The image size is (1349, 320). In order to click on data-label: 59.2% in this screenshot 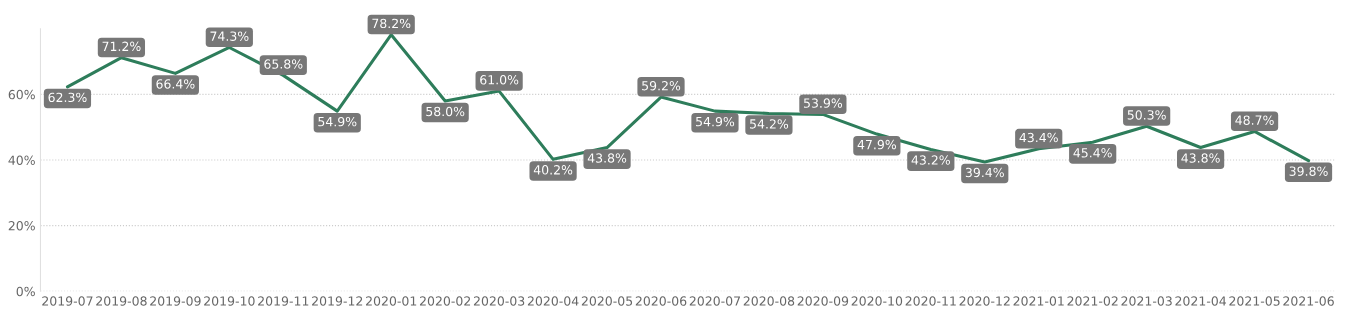, I will do `click(661, 85)`.